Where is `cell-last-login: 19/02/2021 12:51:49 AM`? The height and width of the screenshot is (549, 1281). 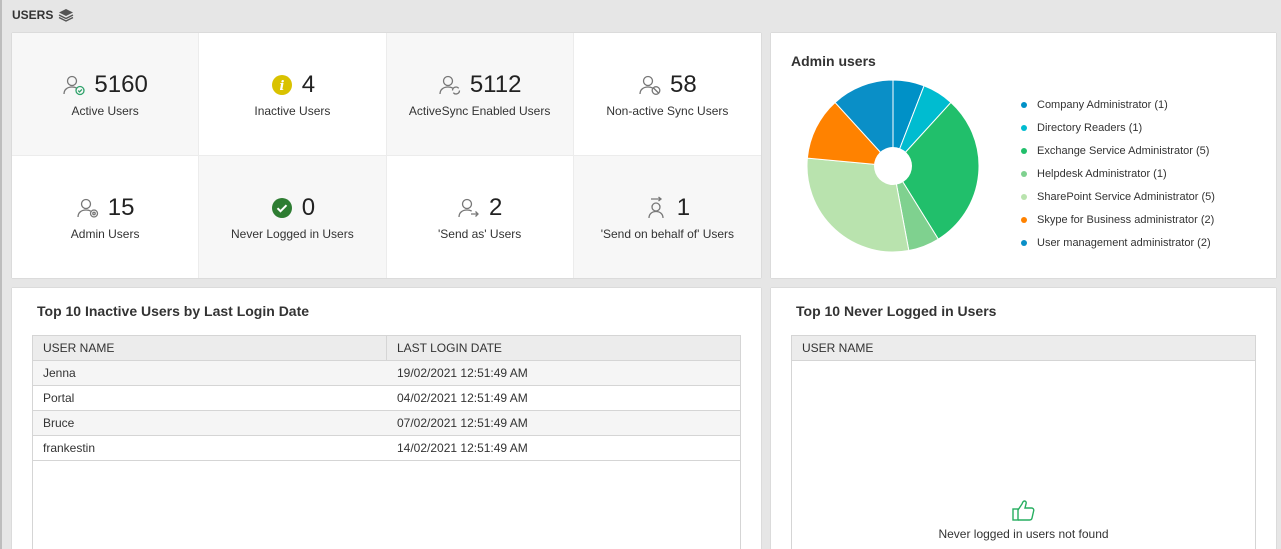
cell-last-login: 19/02/2021 12:51:49 AM is located at coordinates (462, 373).